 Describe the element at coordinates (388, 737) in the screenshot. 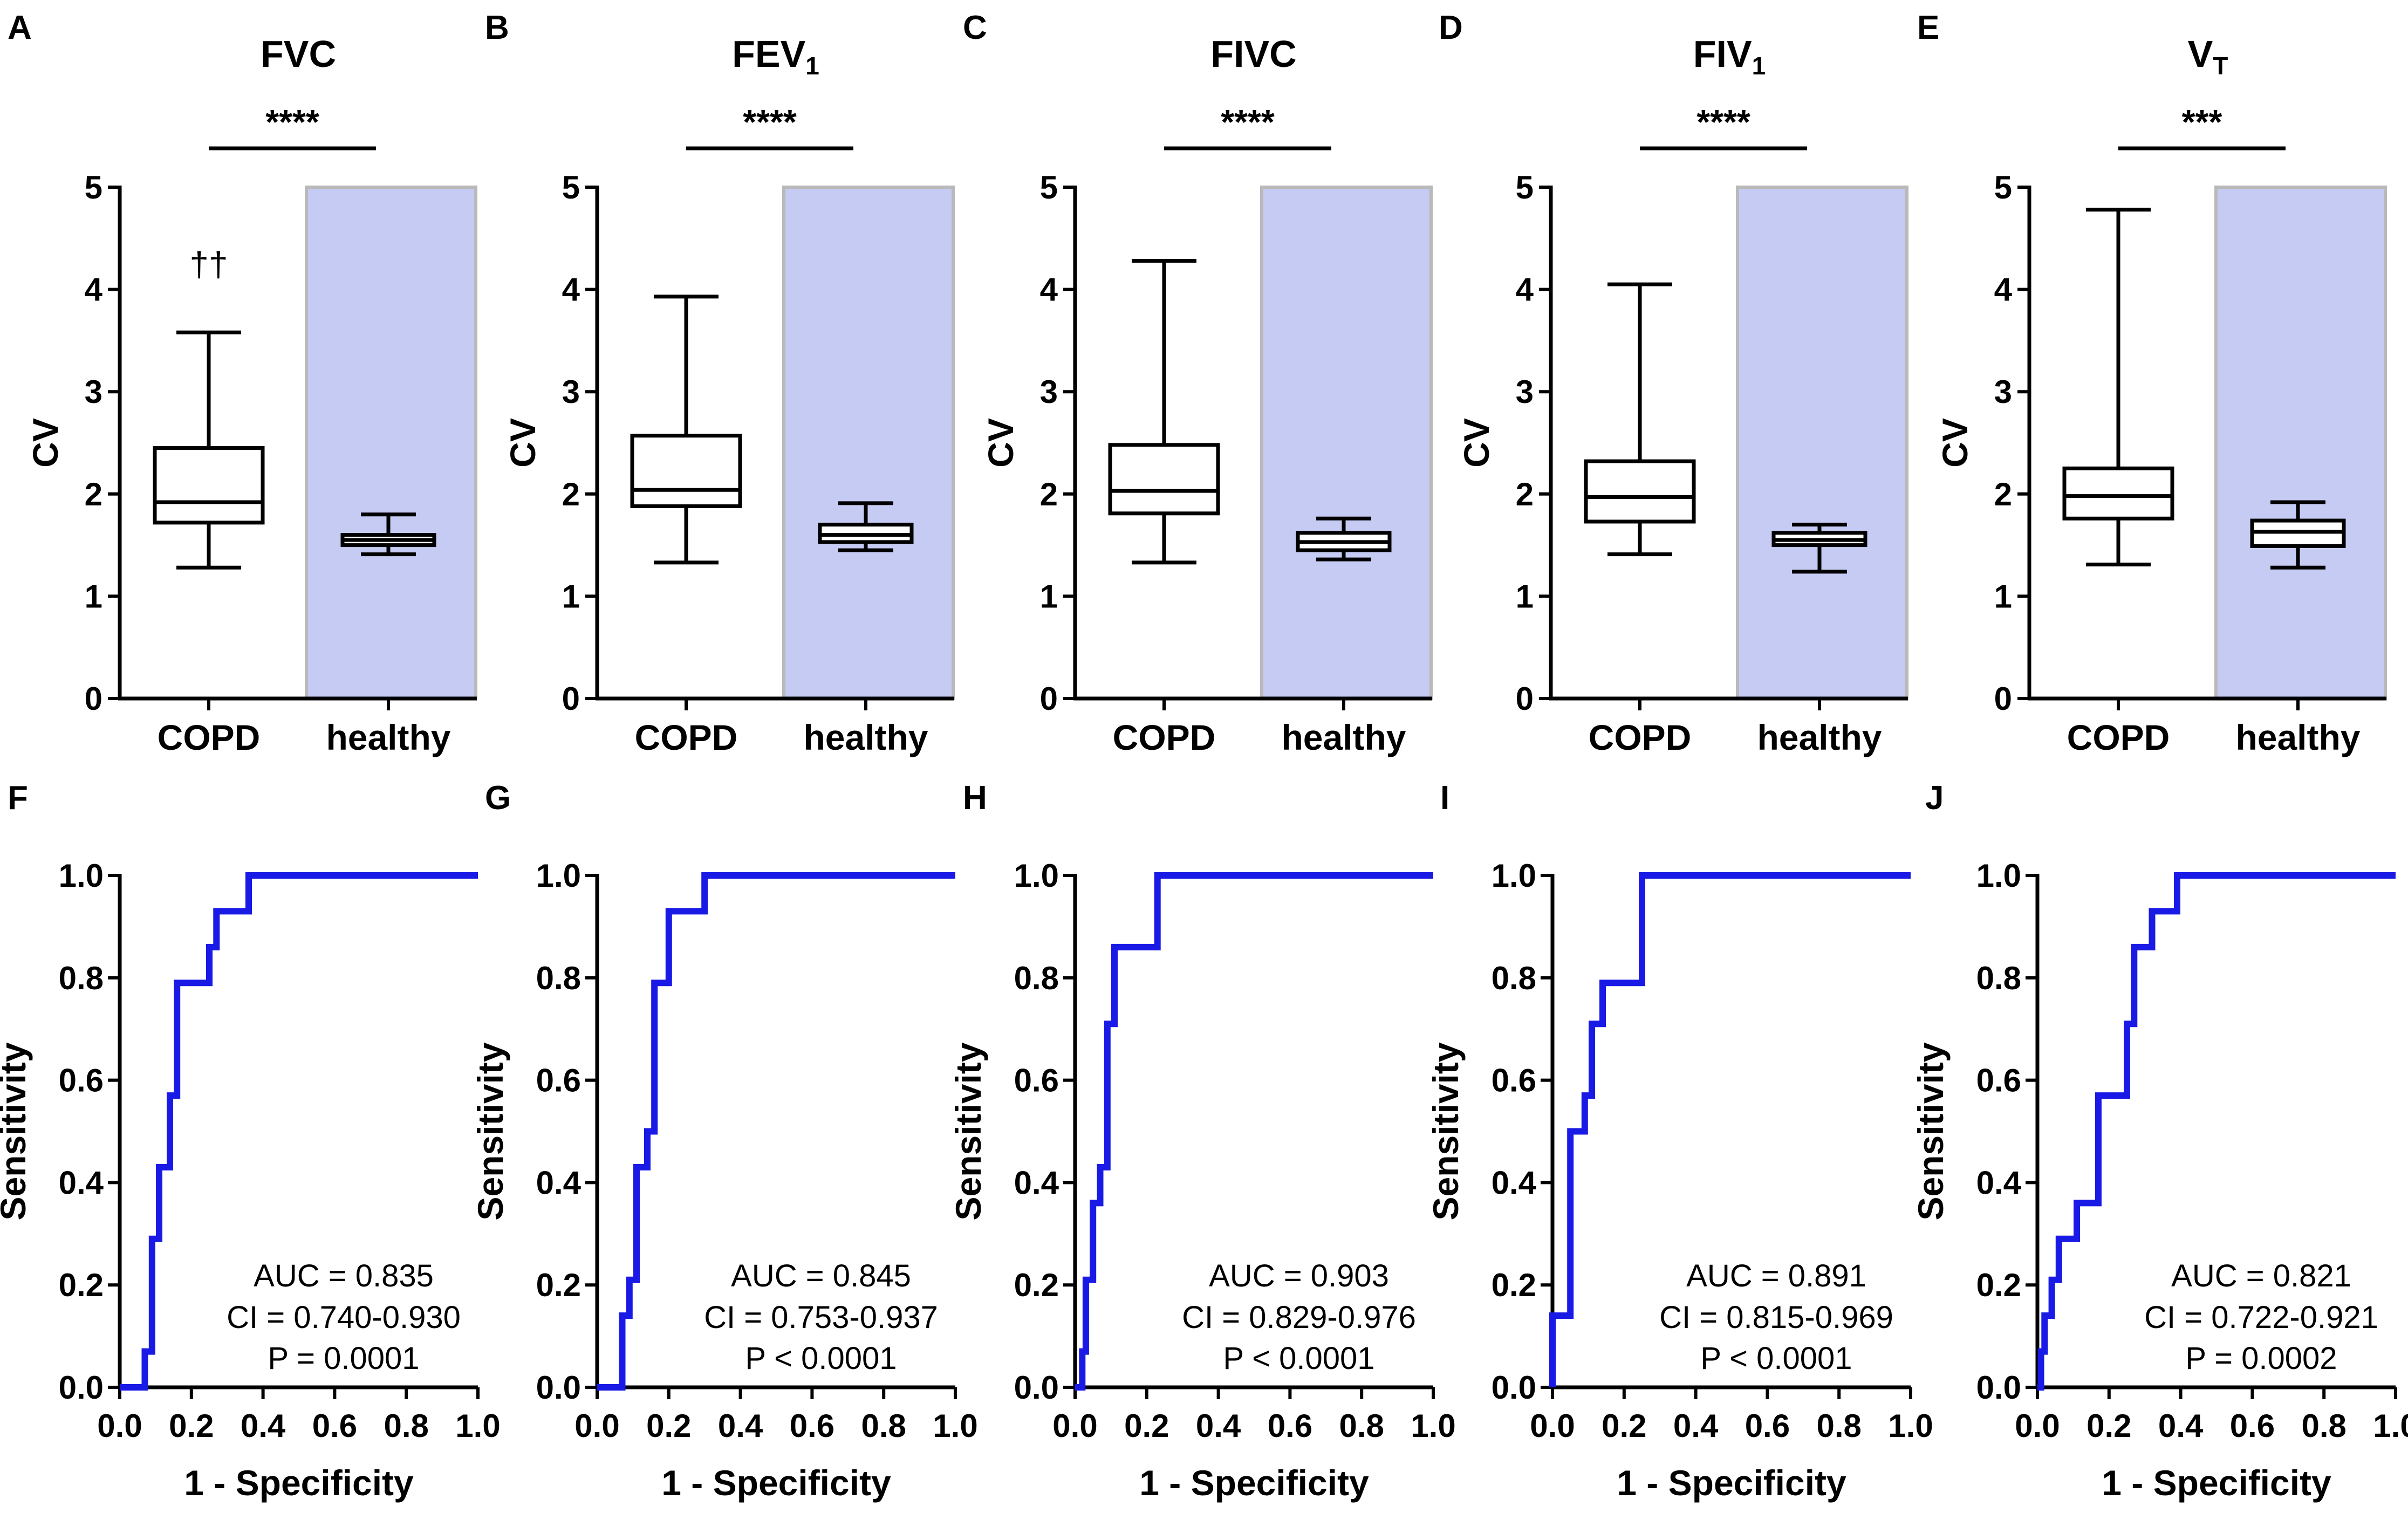

I see `category-label-a-1: healthy` at that location.